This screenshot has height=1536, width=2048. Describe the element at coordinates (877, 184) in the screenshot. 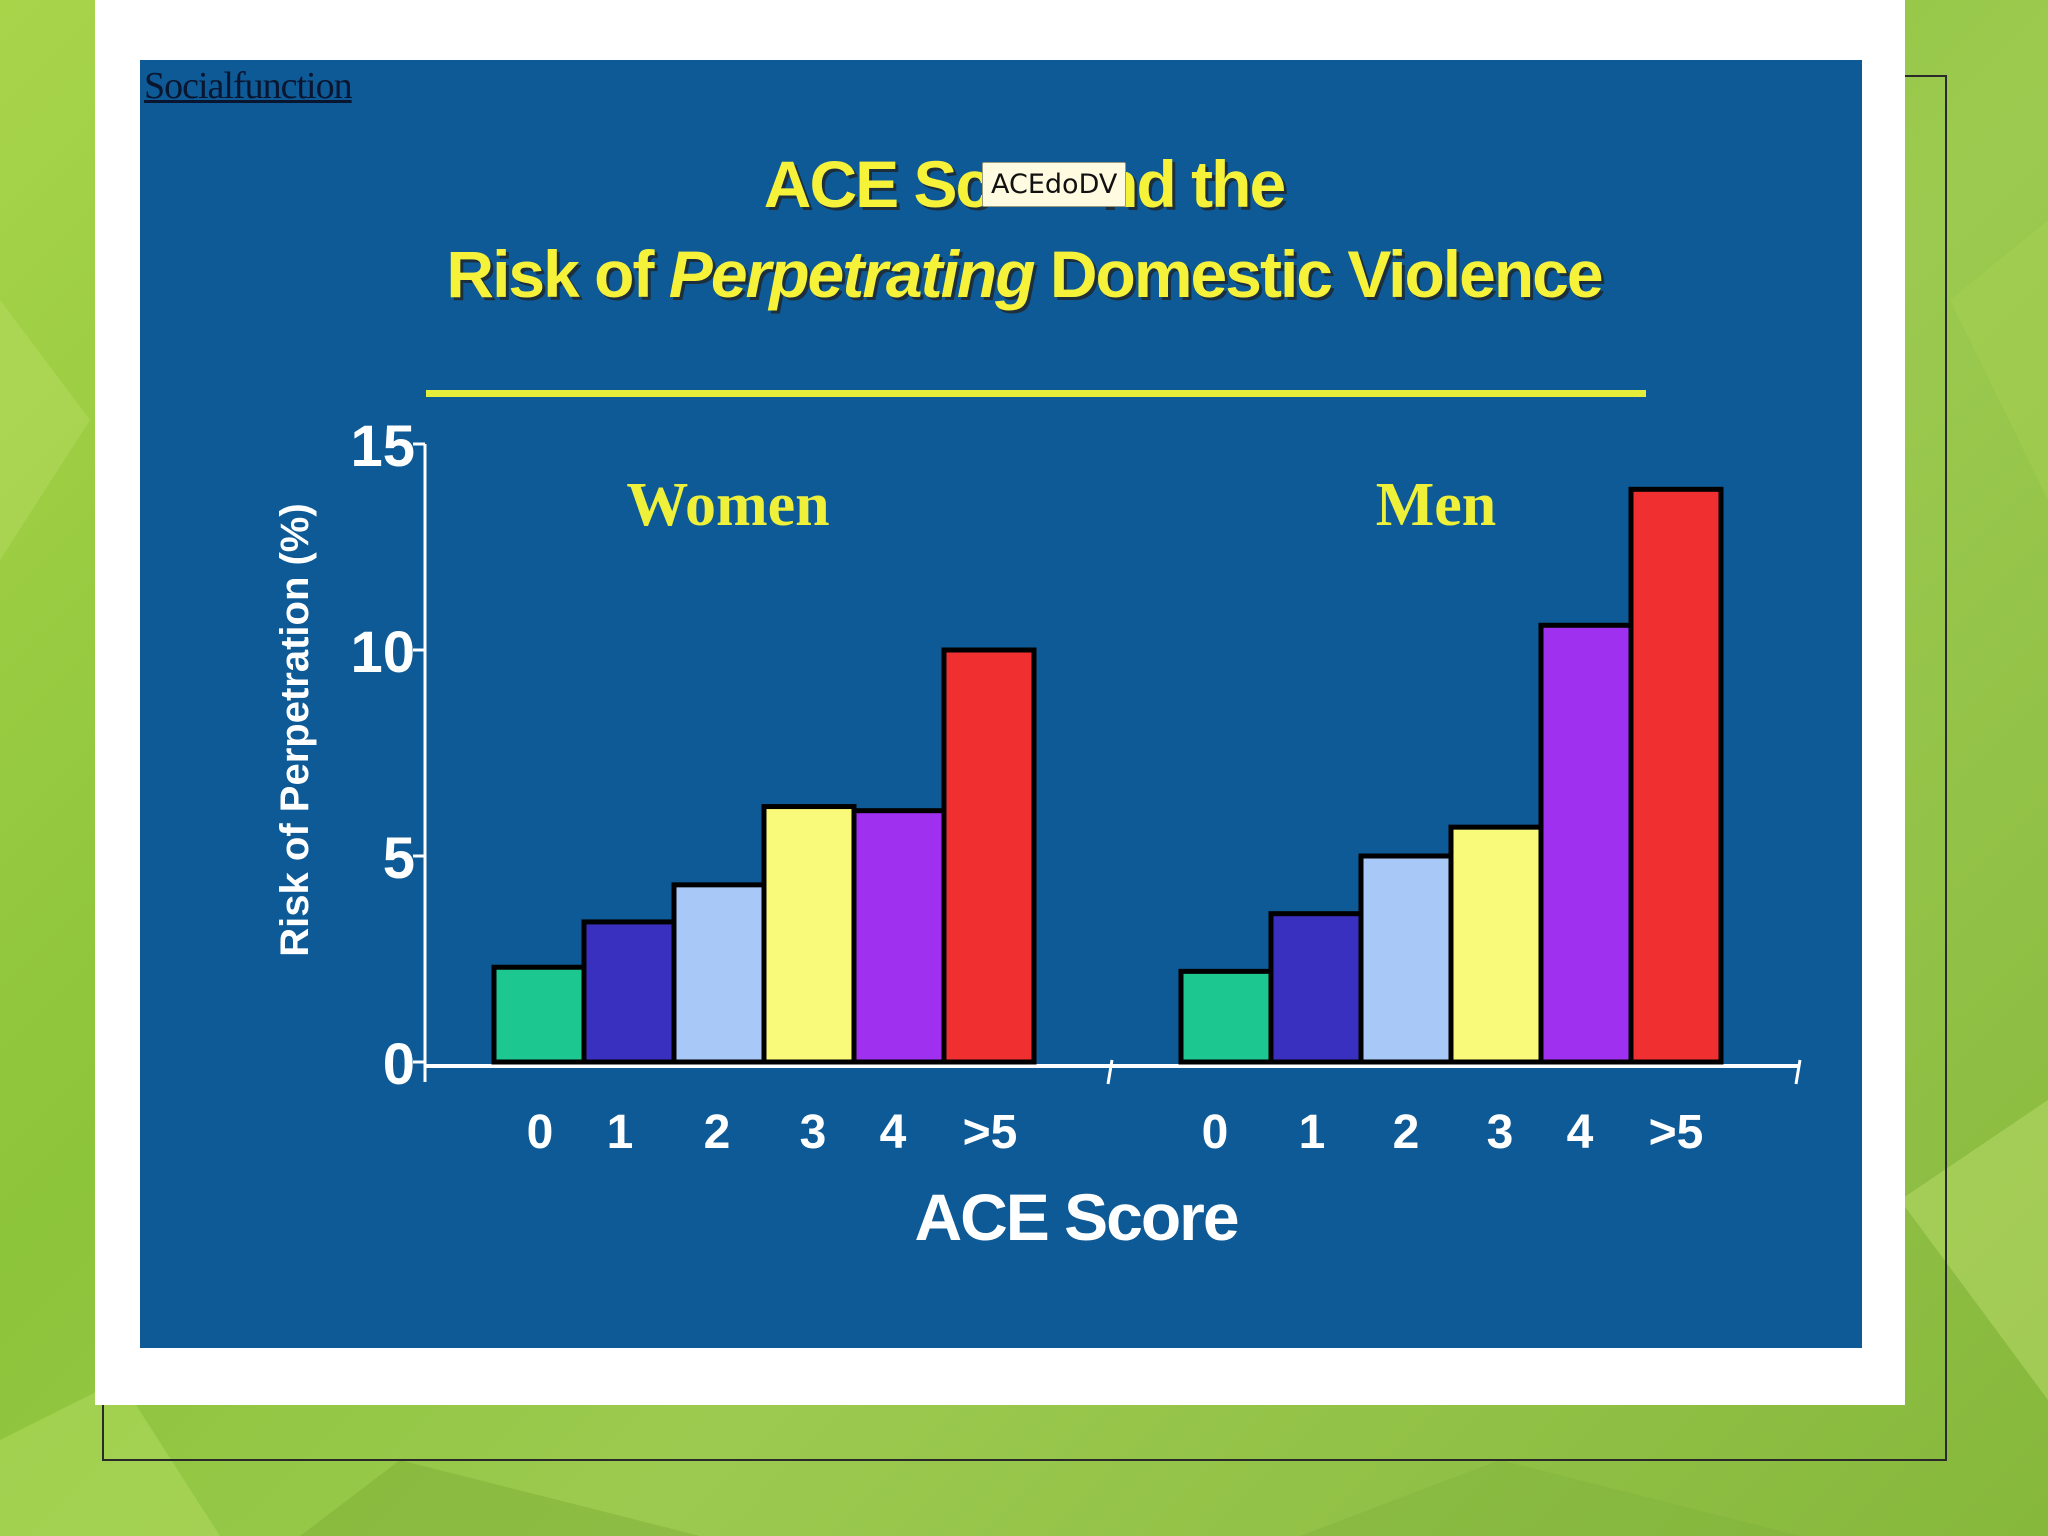

I see `title-part-a: ACE Sc` at that location.